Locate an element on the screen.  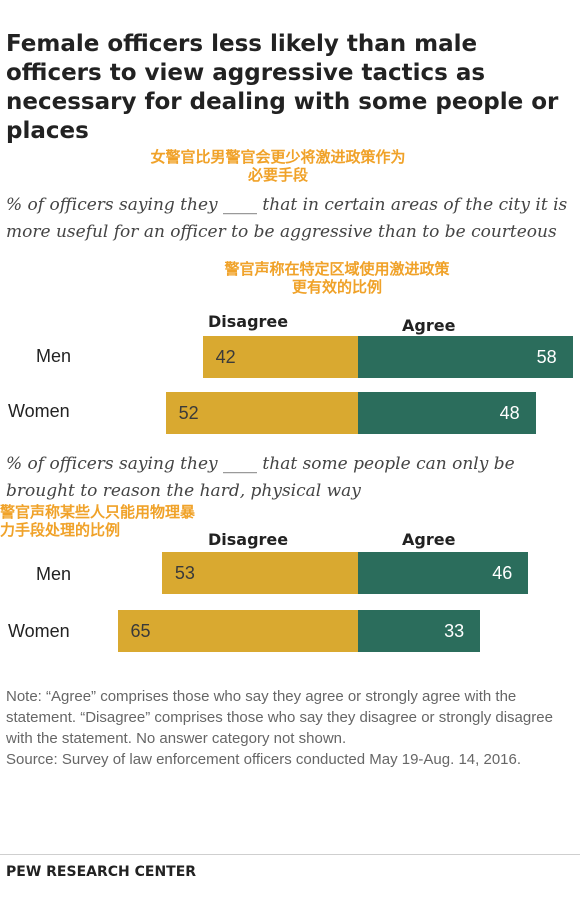
chart1-row-men: Men is located at coordinates (54, 356).